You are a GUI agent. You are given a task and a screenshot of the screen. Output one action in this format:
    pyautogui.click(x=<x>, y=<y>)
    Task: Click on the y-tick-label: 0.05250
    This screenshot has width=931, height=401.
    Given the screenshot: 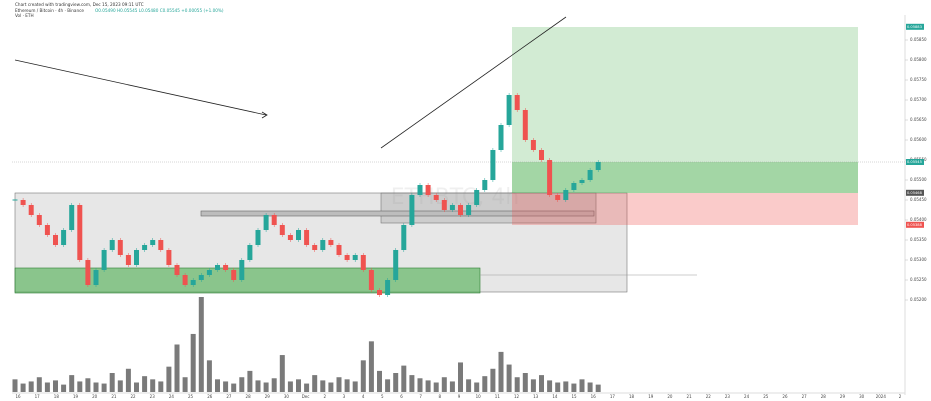 What is the action you would take?
    pyautogui.click(x=918, y=279)
    